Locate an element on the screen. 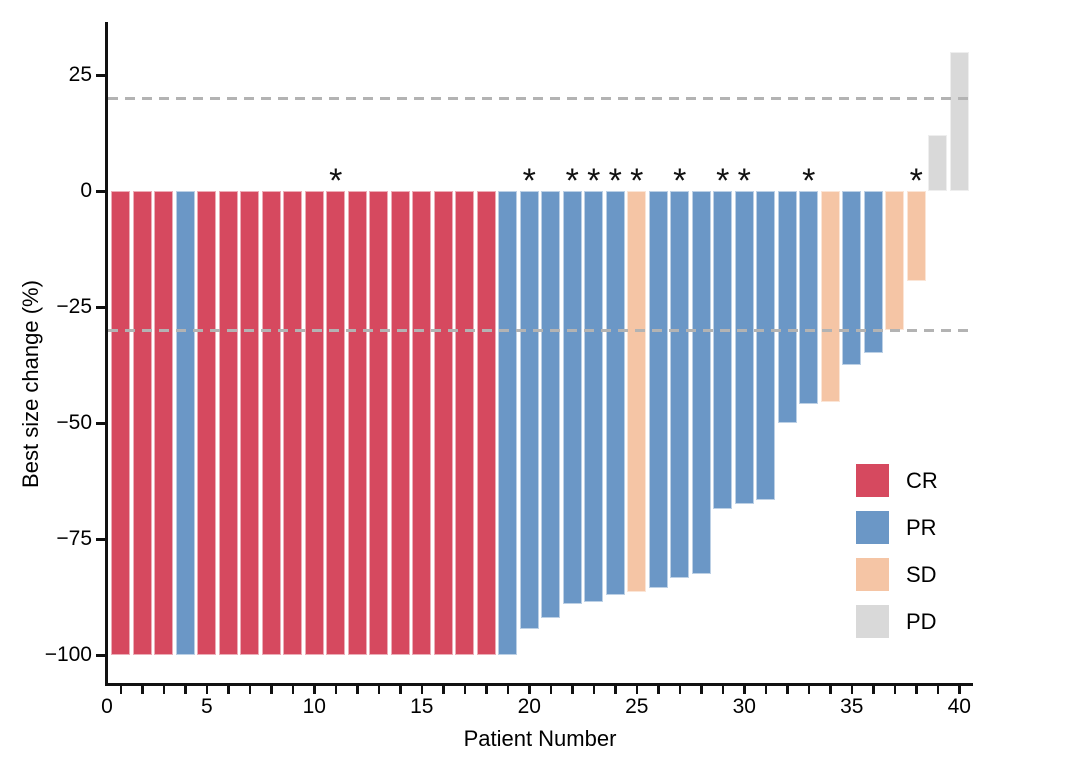 Image resolution: width=1080 pixels, height=763 pixels. x-tick-label: 0 is located at coordinates (107, 706).